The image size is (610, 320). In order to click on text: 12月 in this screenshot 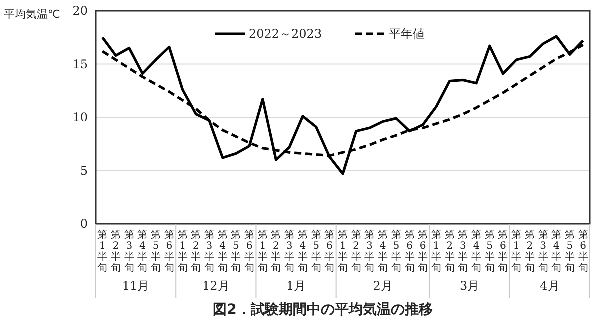, I will do `click(216, 286)`.